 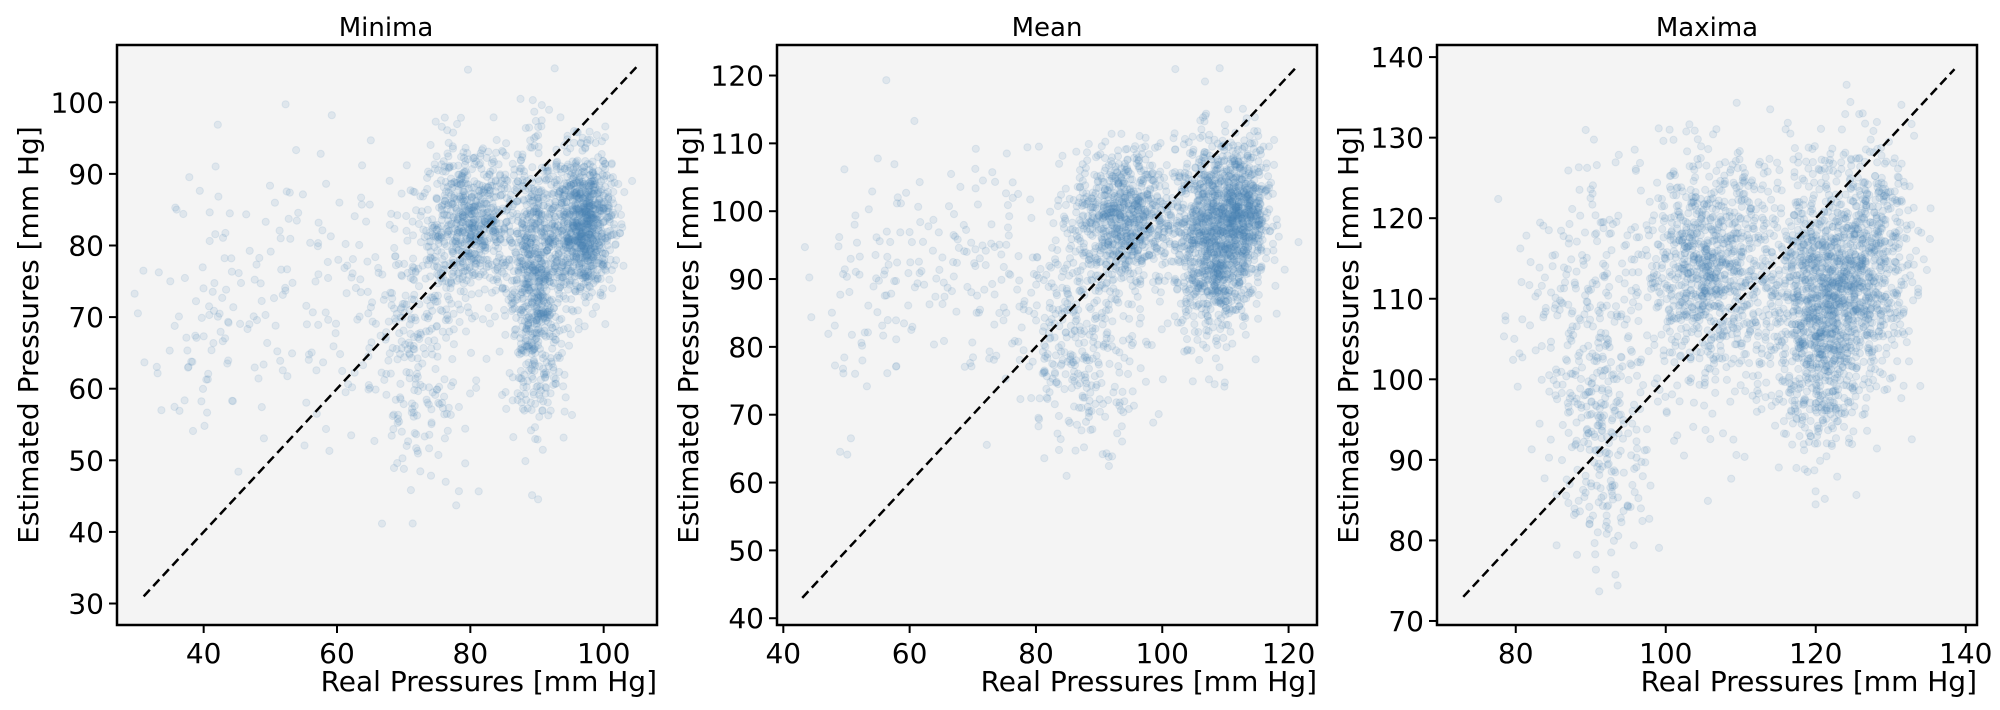 What do you see at coordinates (86, 317) in the screenshot?
I see `y-tick-label: 70` at bounding box center [86, 317].